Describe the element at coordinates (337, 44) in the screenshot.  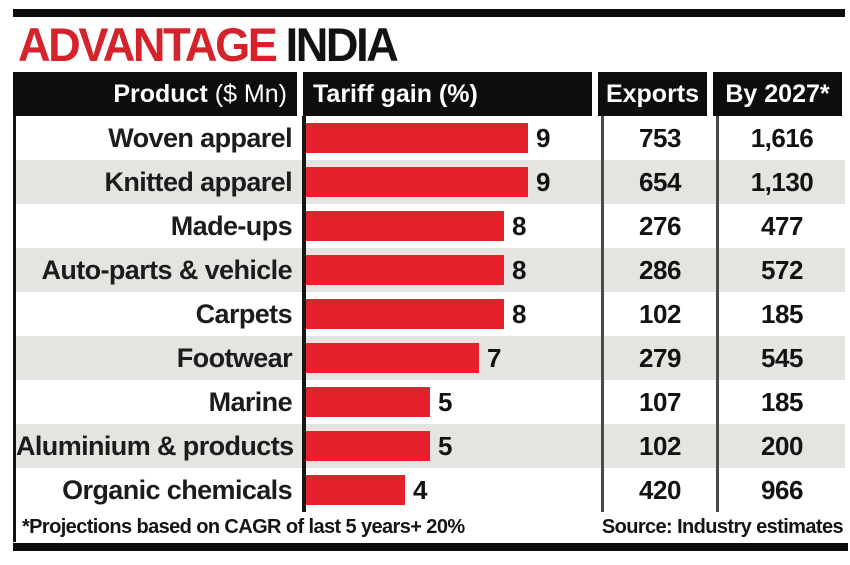
I see `title-dark-text: INDIA` at that location.